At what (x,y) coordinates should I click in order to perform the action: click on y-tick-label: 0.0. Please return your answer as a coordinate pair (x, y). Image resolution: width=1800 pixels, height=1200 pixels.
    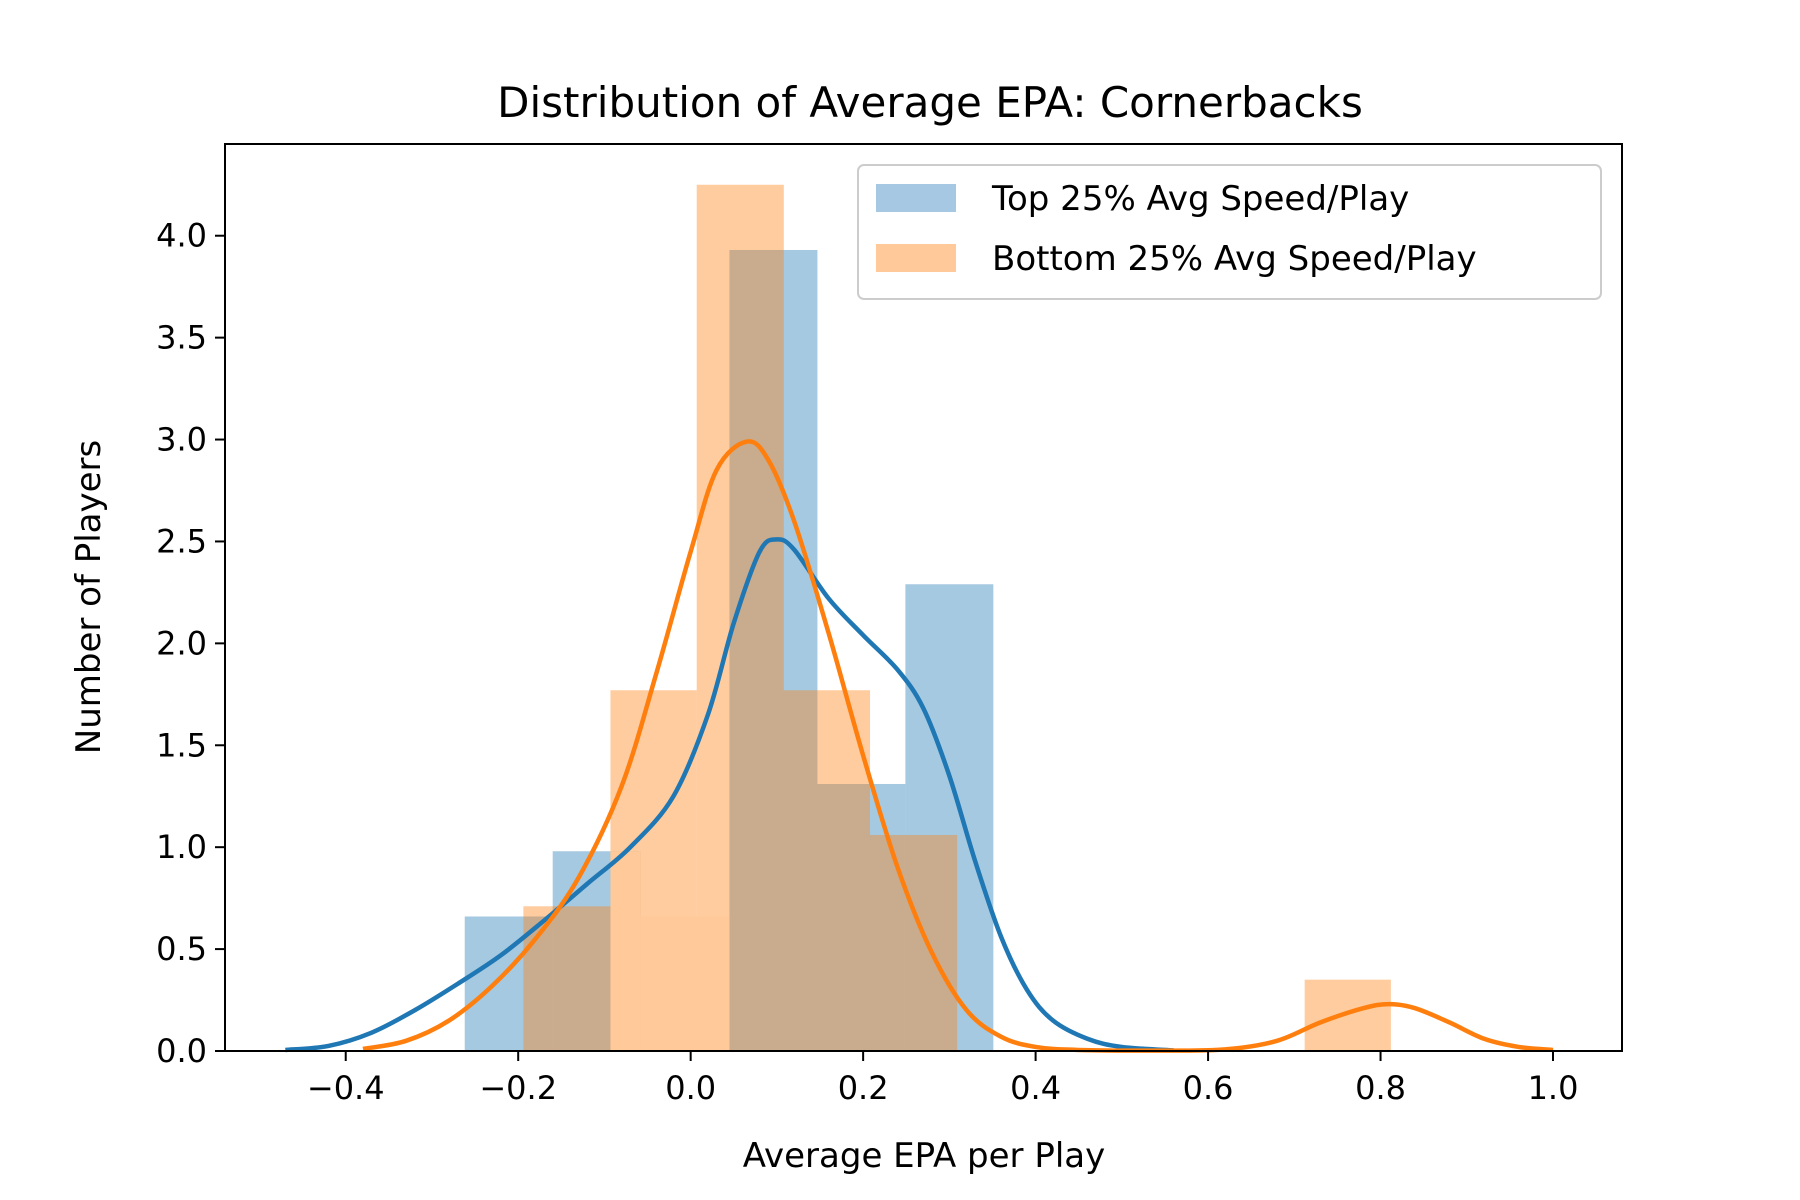
    Looking at the image, I should click on (181, 1051).